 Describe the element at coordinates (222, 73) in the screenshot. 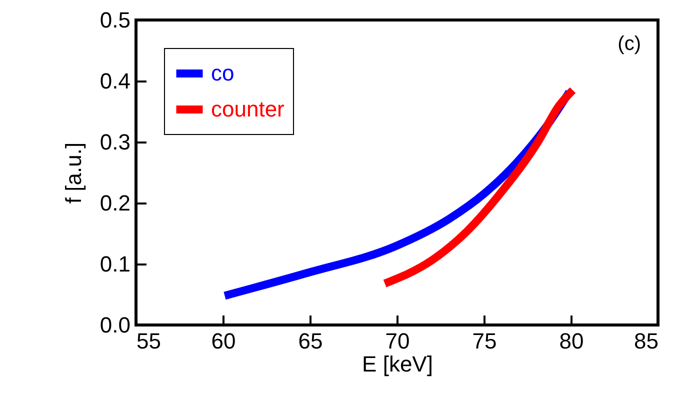

I see `legend-label: co` at that location.